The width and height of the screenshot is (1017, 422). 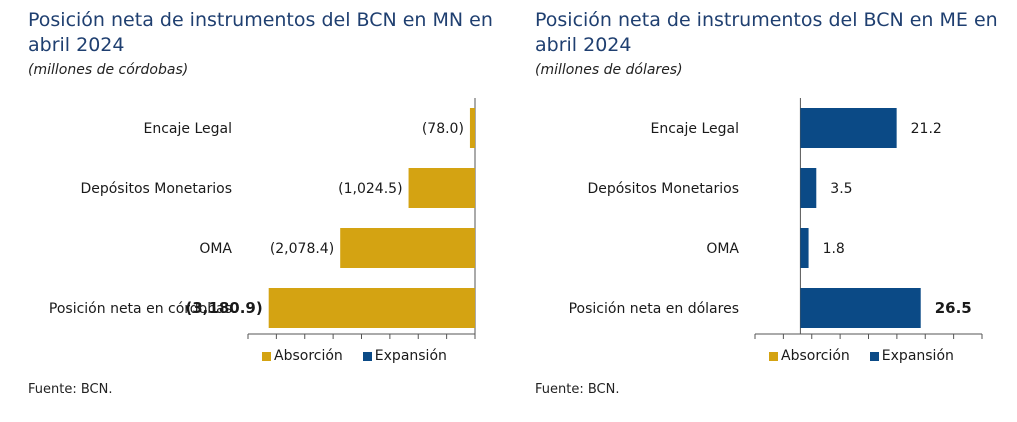 I want to click on chart-subtitle: (millones de dólares), so click(x=609, y=70).